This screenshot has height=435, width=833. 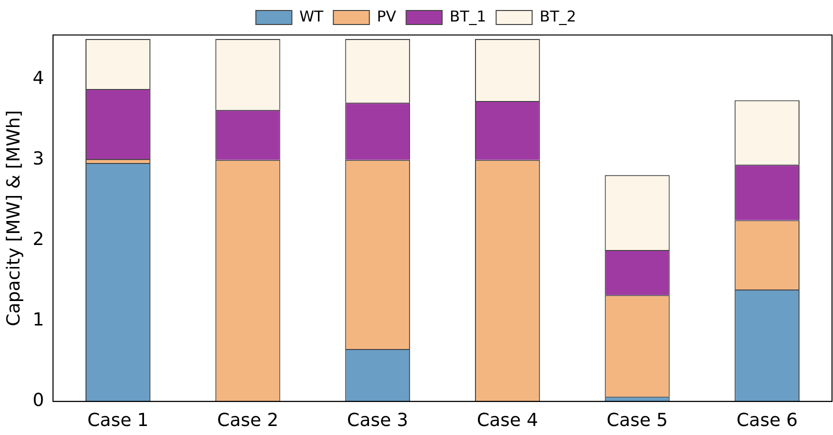 I want to click on x-tick-label: Case 6, so click(x=767, y=420).